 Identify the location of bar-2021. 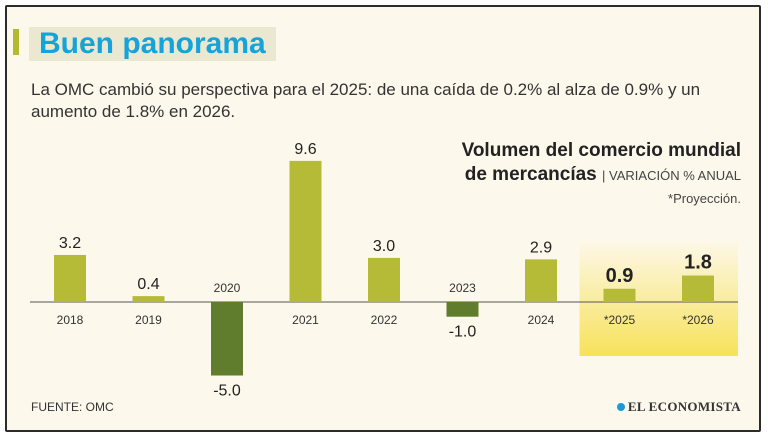
(305, 231).